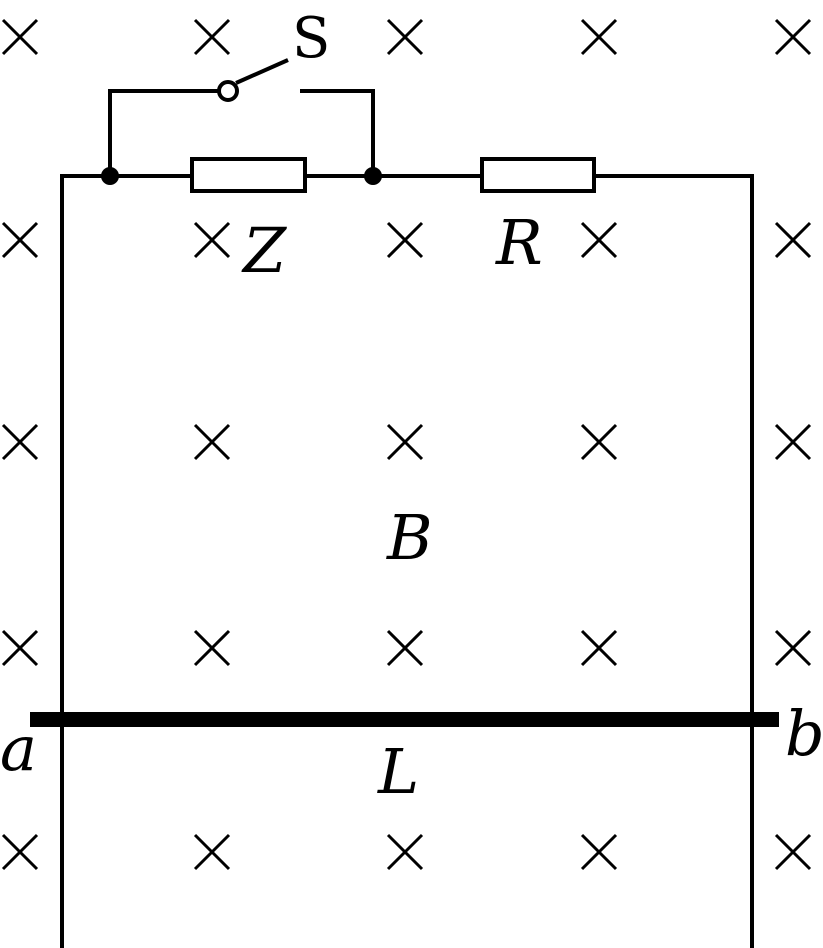  I want to click on switch-pivot, so click(228, 91).